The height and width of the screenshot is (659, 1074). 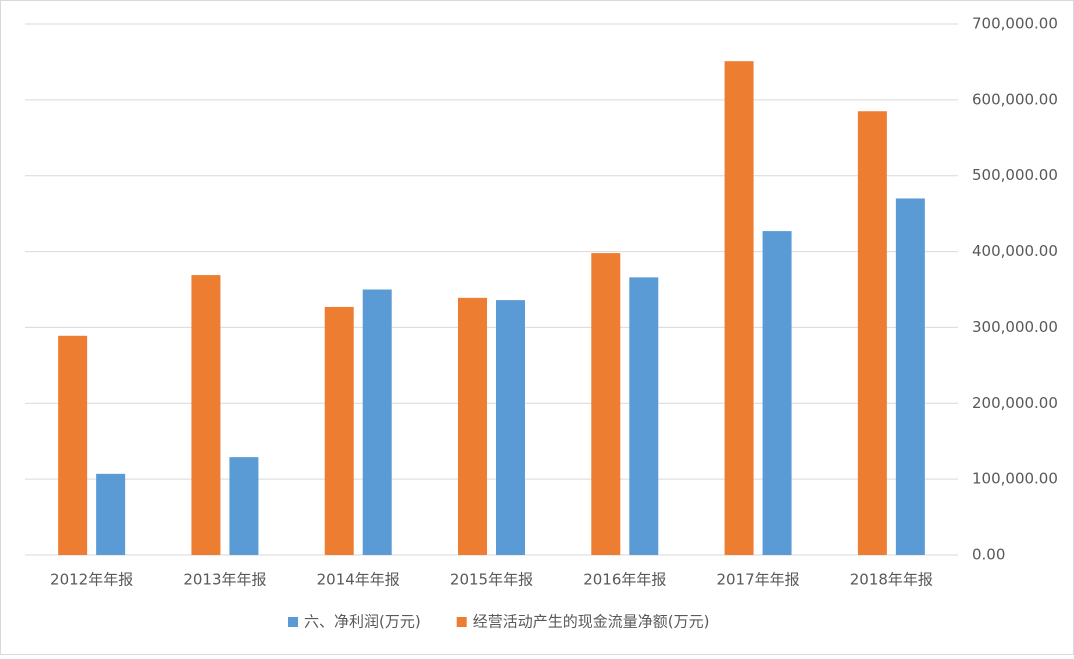 What do you see at coordinates (1015, 479) in the screenshot?
I see `y-tick-label: 100,000.00` at bounding box center [1015, 479].